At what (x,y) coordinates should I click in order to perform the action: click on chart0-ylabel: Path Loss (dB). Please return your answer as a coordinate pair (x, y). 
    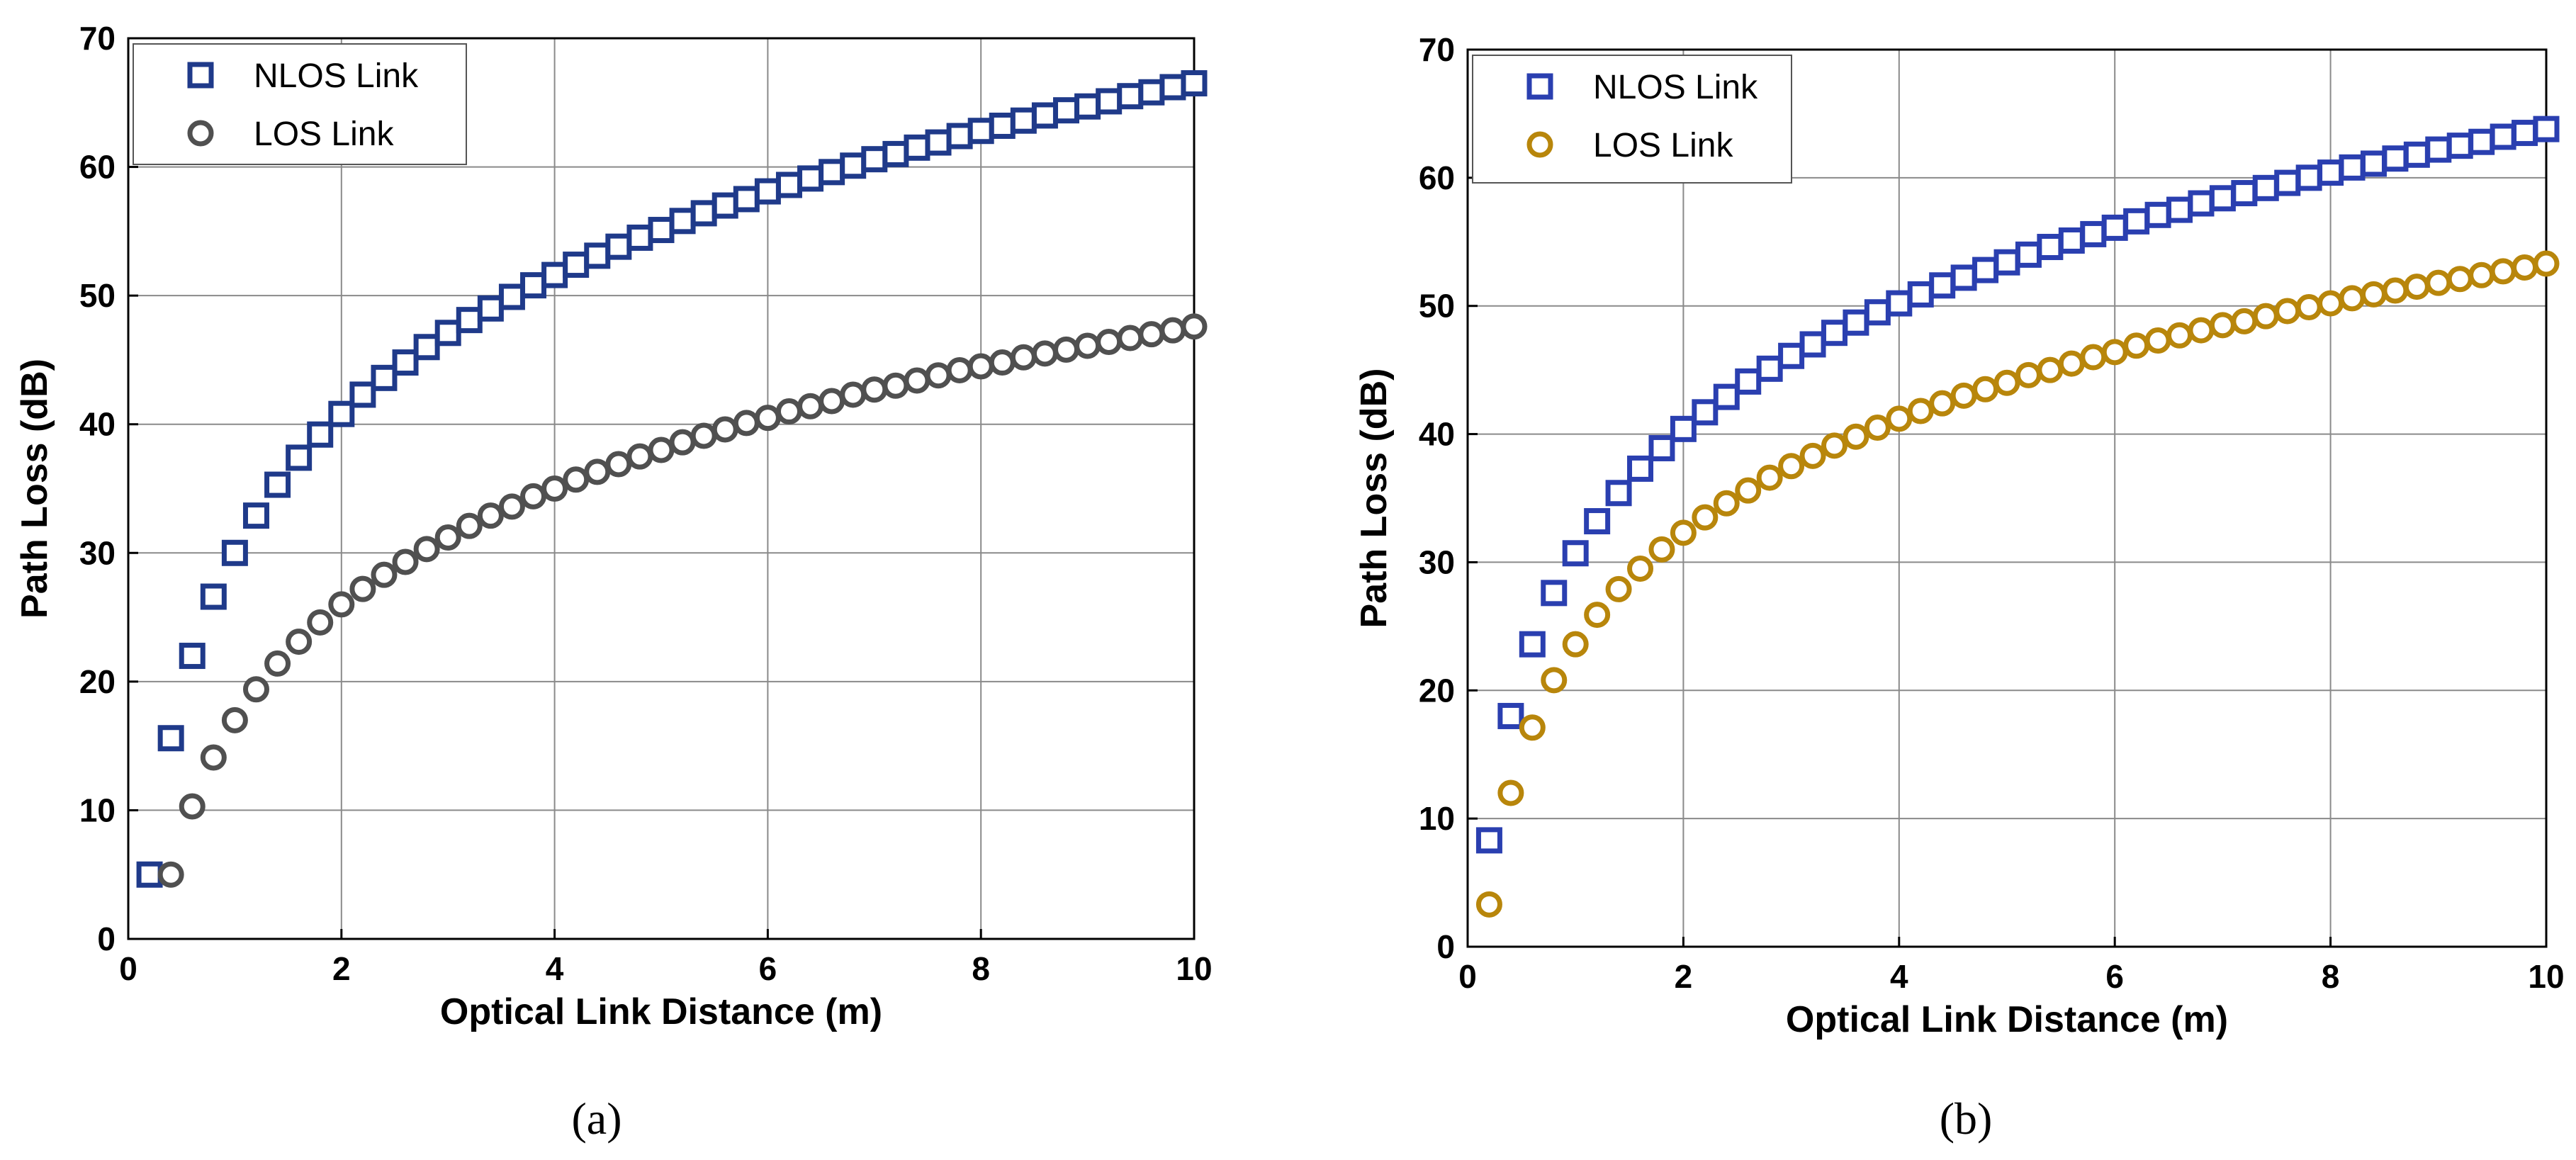
    Looking at the image, I should click on (34, 489).